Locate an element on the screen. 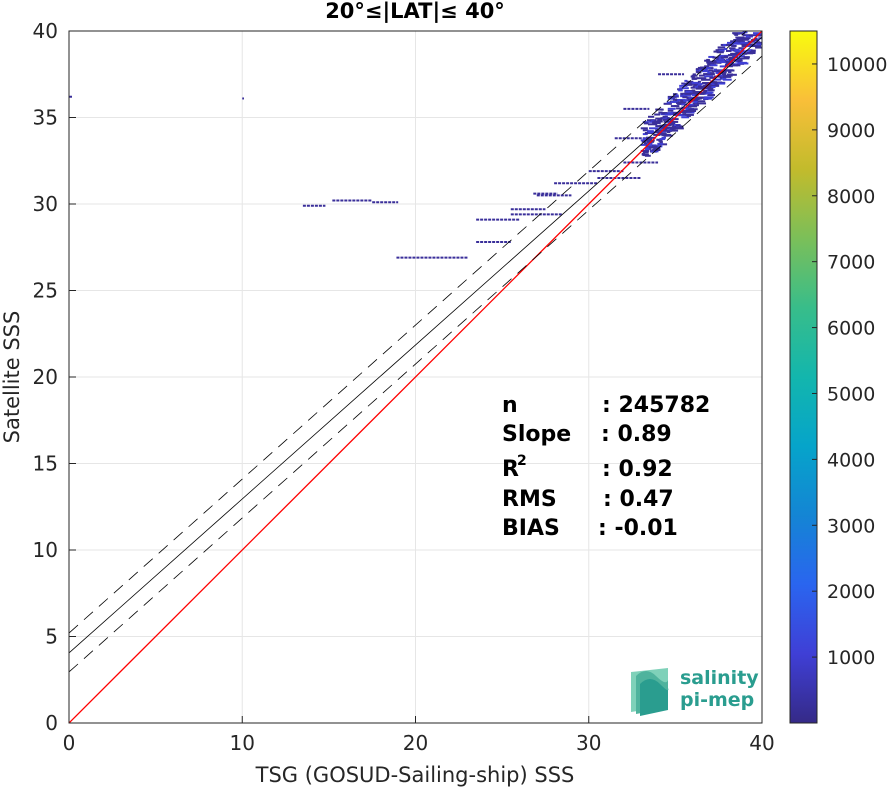 Image resolution: width=893 pixels, height=790 pixels. y-tick-label: 20 is located at coordinates (45, 377).